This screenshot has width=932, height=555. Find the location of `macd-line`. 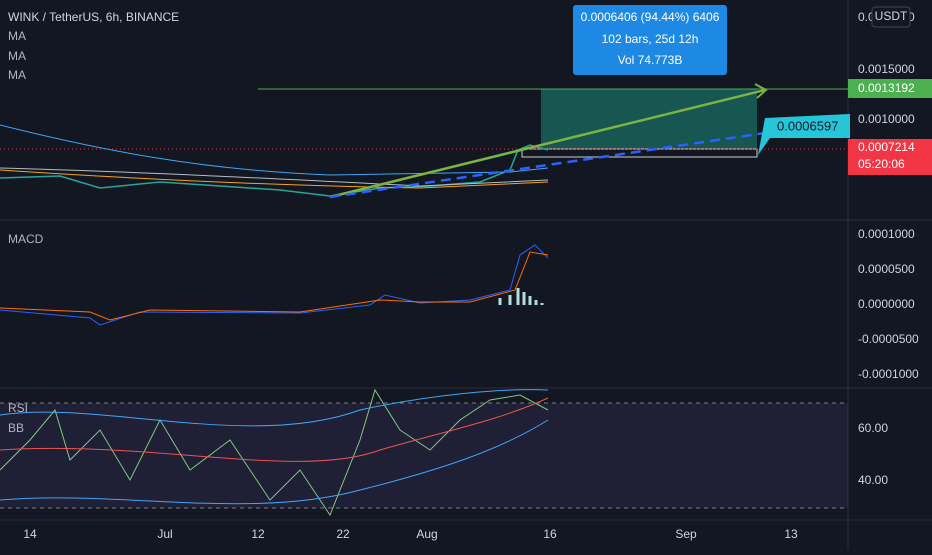

macd-line is located at coordinates (274, 285).